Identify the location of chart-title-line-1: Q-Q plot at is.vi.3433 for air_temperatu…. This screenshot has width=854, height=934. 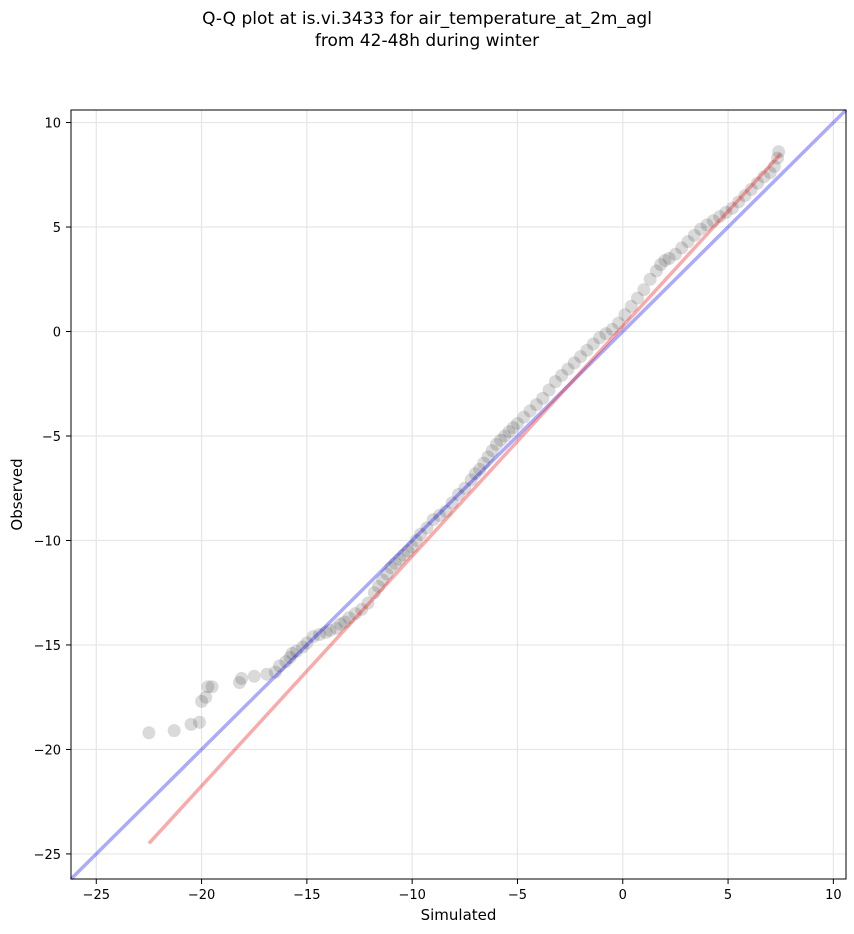
(427, 19).